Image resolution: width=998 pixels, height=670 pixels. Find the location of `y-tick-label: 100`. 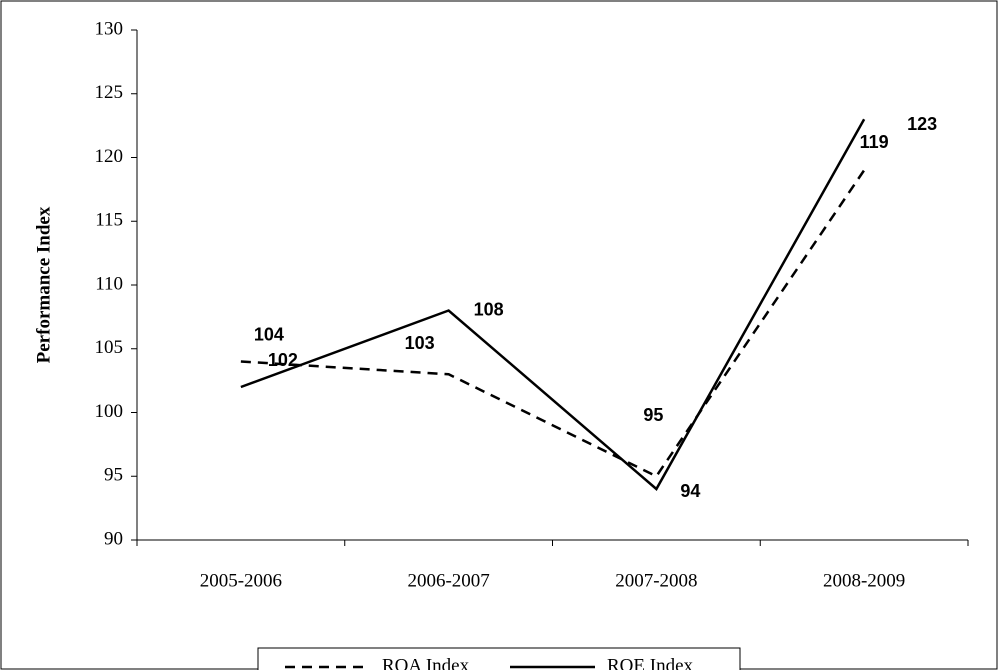

y-tick-label: 100 is located at coordinates (109, 411).